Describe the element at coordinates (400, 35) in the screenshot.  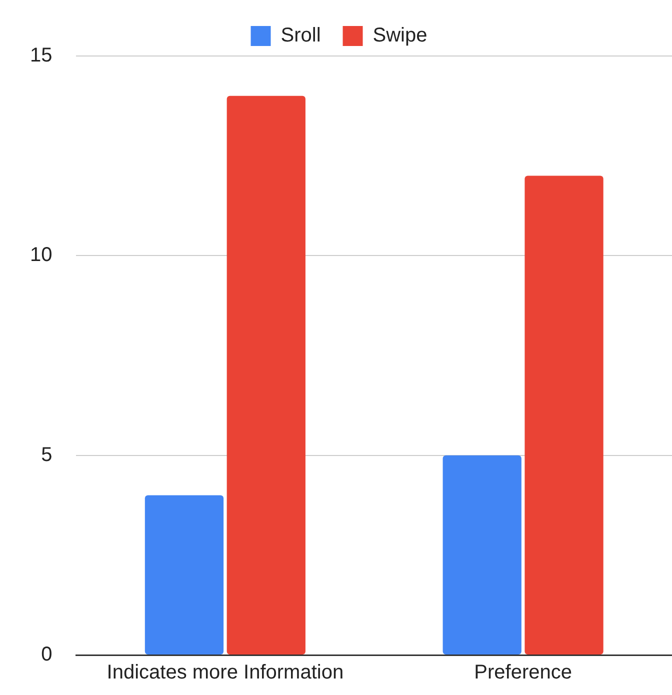
I see `legend-label: Swipe` at that location.